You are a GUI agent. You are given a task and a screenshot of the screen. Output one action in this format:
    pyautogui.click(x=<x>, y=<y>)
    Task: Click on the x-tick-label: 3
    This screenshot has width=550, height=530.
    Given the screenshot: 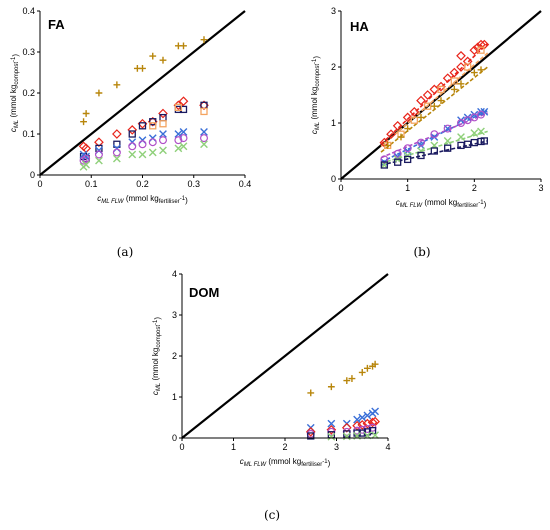 What is the action you would take?
    pyautogui.click(x=540, y=188)
    